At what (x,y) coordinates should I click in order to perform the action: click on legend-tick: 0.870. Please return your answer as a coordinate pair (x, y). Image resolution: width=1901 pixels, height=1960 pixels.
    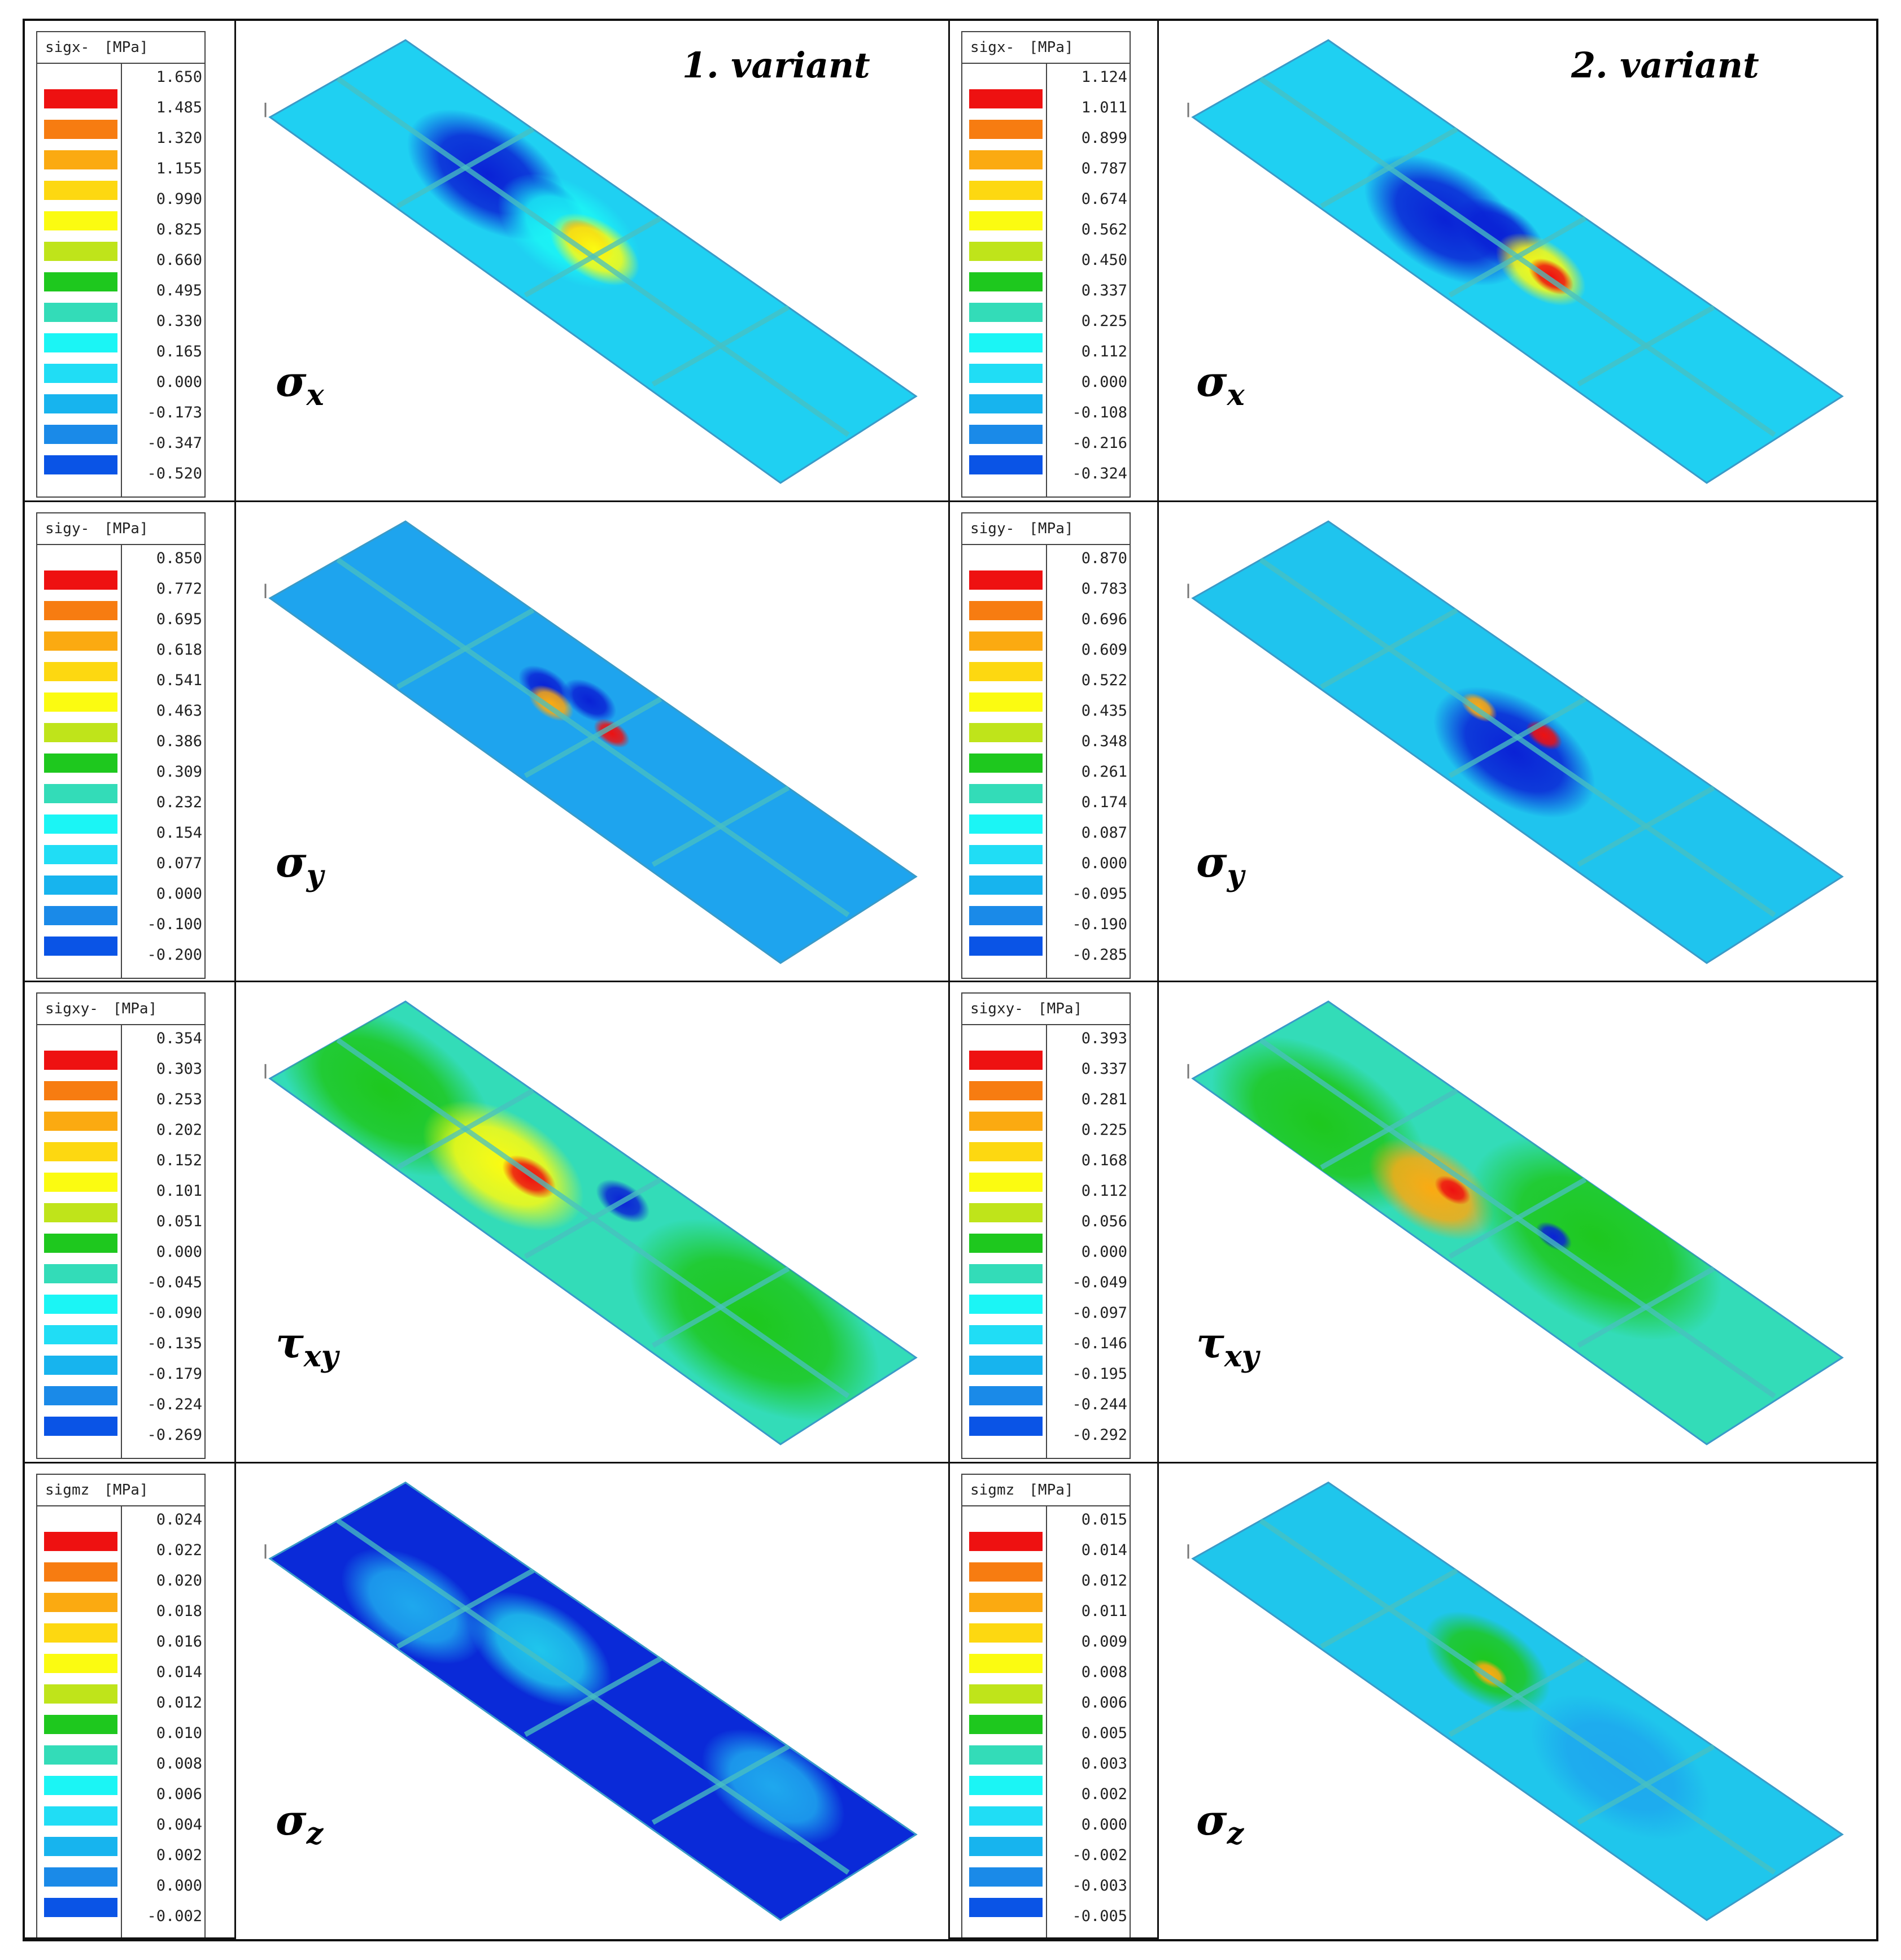
    Looking at the image, I should click on (1104, 558).